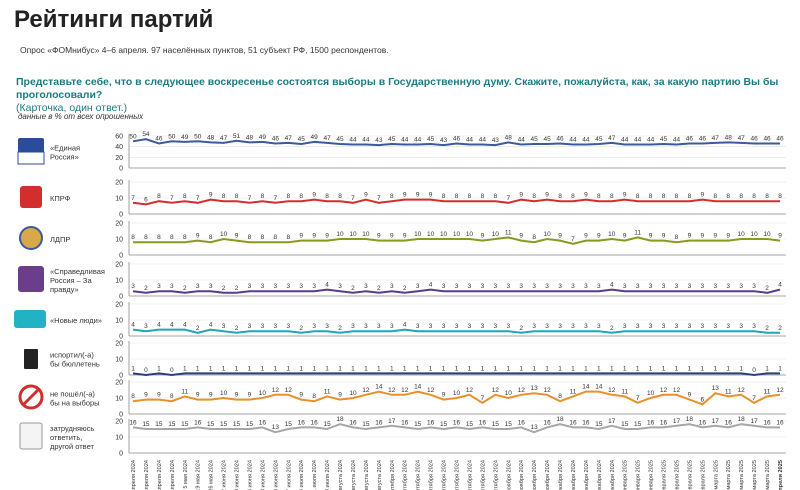  Describe the element at coordinates (121, 337) in the screenshot. I see `y-tick-label: 0` at that location.